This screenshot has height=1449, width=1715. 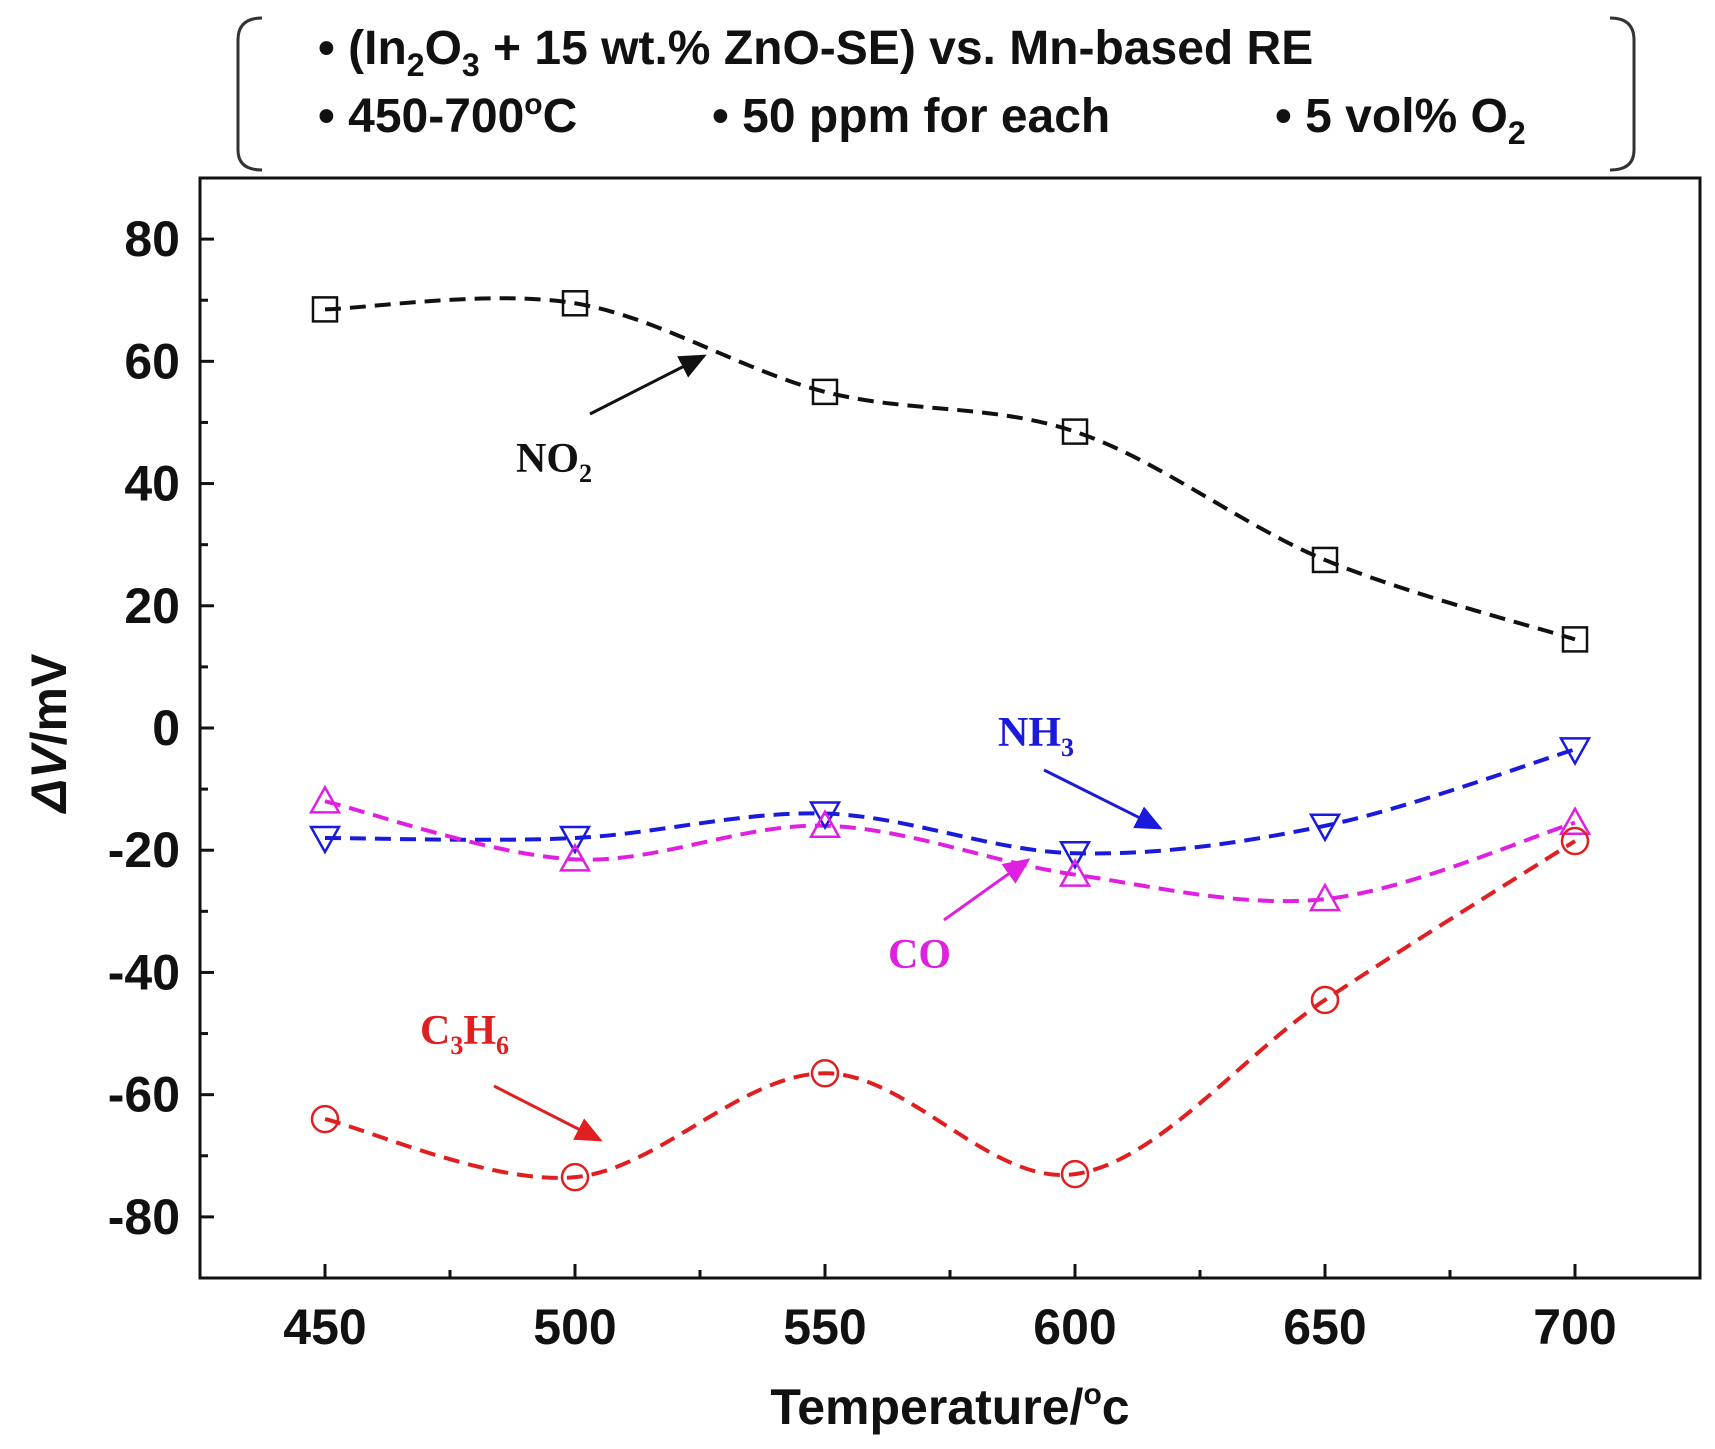 I want to click on x-tick-label: 550, so click(x=824, y=1327).